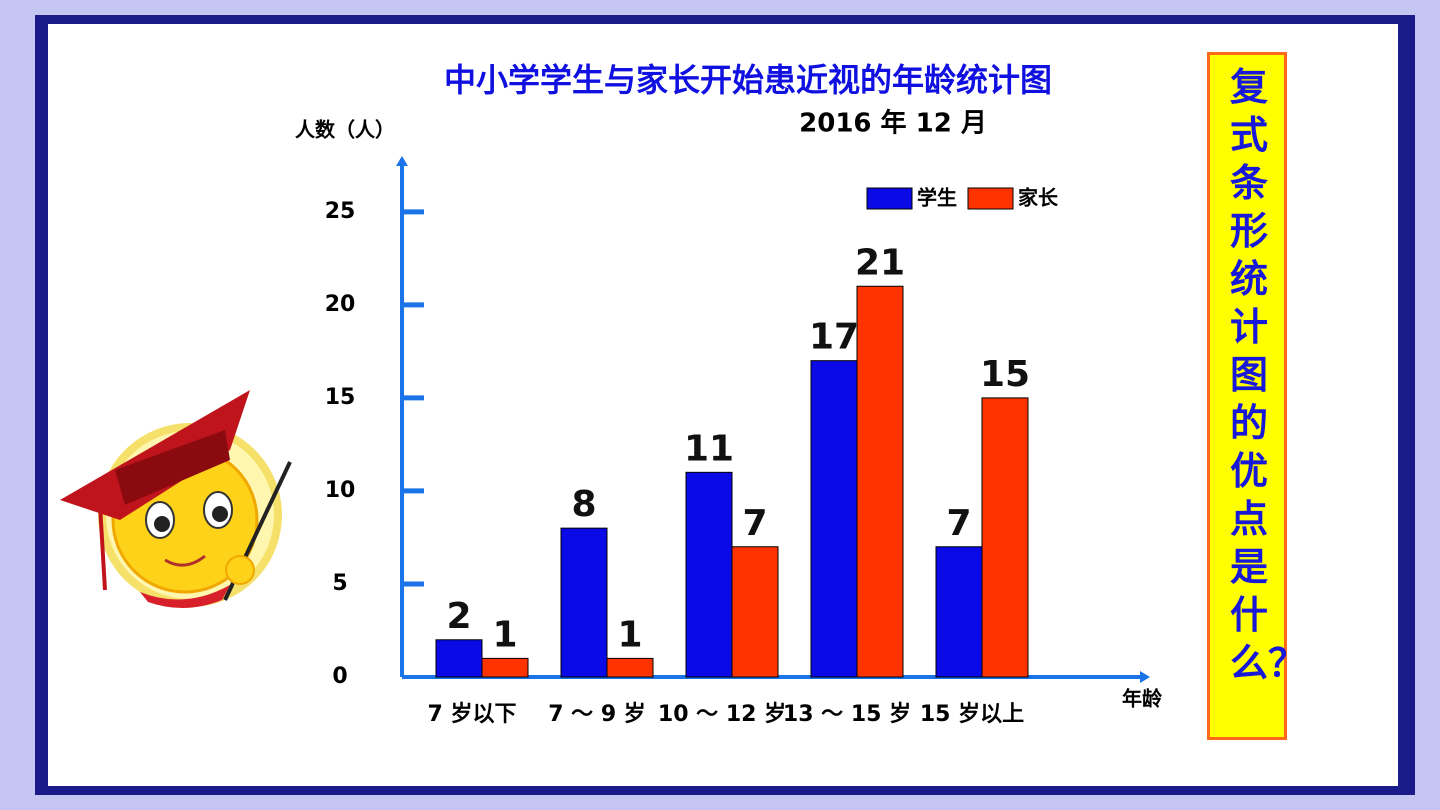 The height and width of the screenshot is (810, 1440). What do you see at coordinates (402, 161) in the screenshot?
I see `y-axis-arrow` at bounding box center [402, 161].